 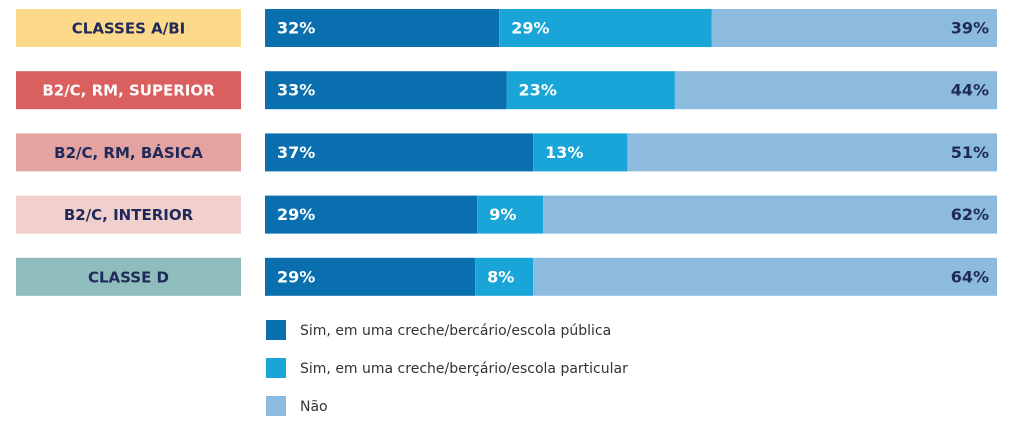 I want to click on category-label: CLASSE D, so click(x=128, y=277).